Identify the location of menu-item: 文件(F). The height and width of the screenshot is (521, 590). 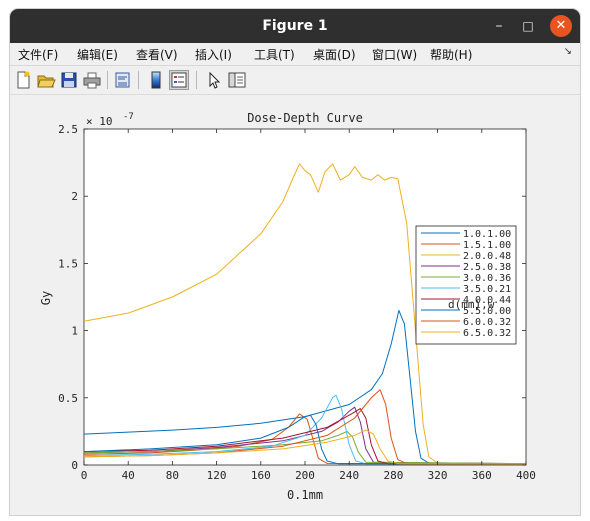
(38, 55).